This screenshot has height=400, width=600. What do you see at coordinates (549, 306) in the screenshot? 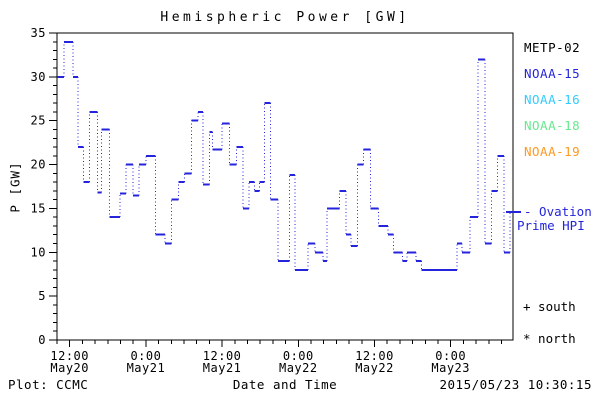
I see `south-marker-label: + south` at bounding box center [549, 306].